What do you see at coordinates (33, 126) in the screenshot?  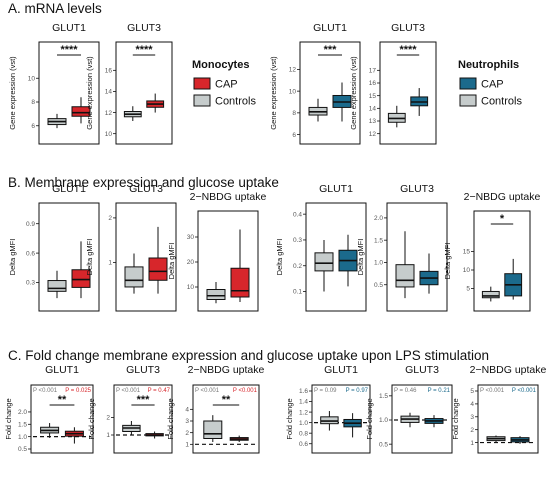 I see `y-tick-label: 6` at bounding box center [33, 126].